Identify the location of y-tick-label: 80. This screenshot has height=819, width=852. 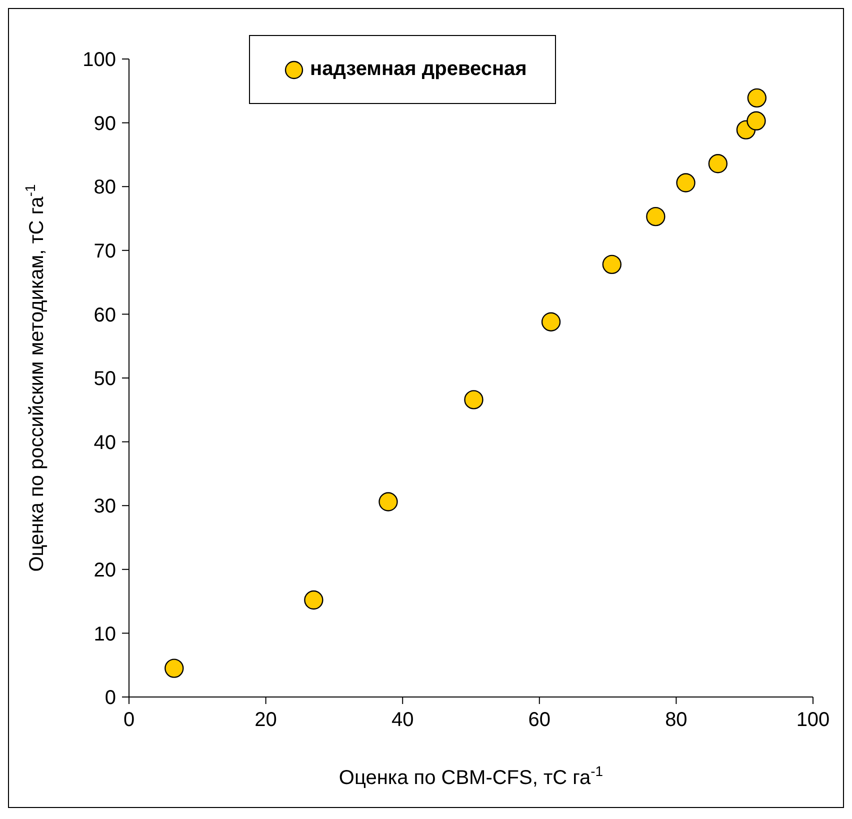
(105, 187).